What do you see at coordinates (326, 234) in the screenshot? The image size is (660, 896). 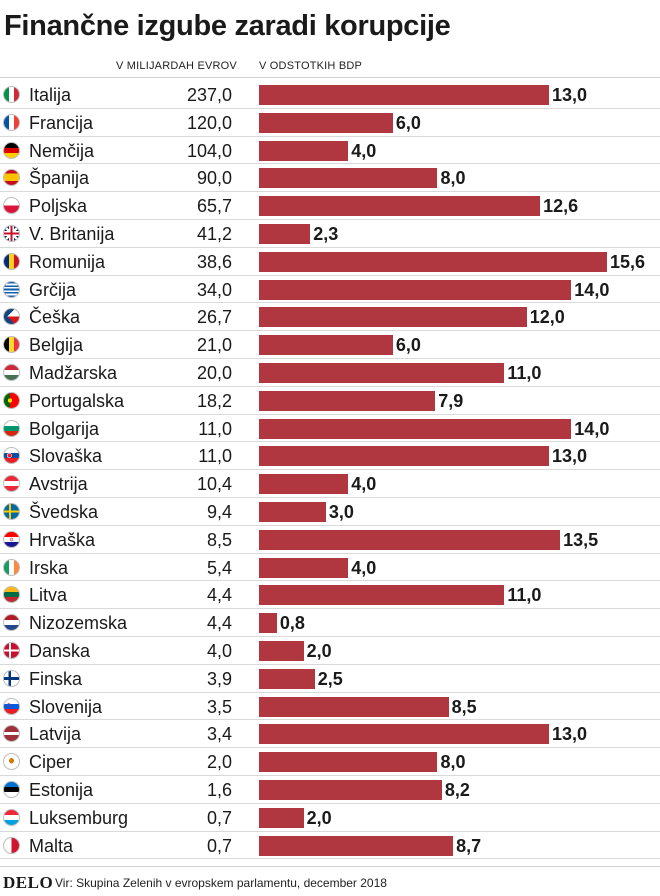 I see `gdp-data-label: 2,3` at bounding box center [326, 234].